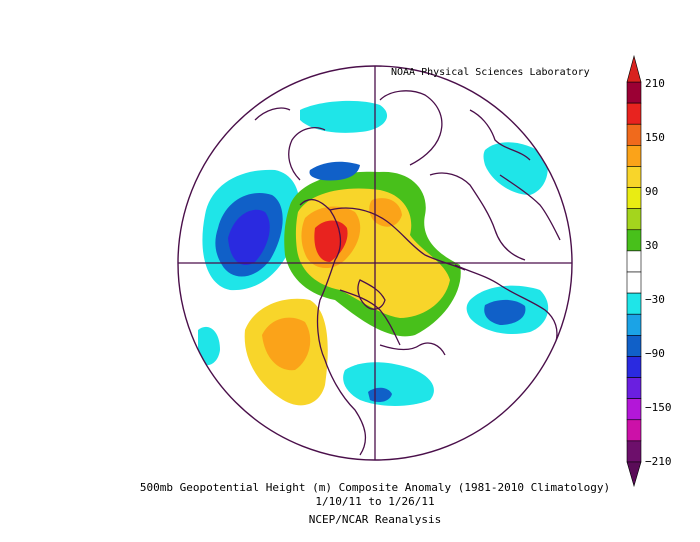 The image size is (700, 542). Describe the element at coordinates (655, 83) in the screenshot. I see `colorbar-label: 210` at that location.